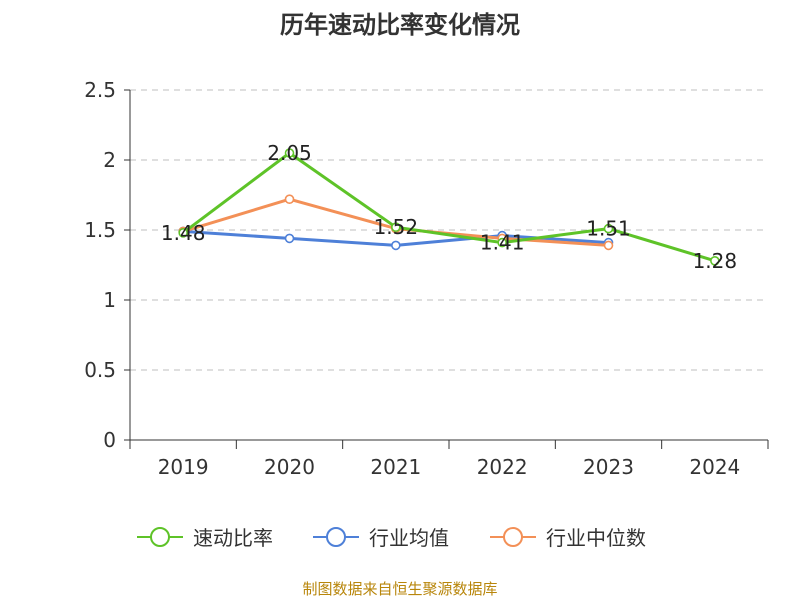  Describe the element at coordinates (233, 538) in the screenshot. I see `legend-label: 速动比率` at that location.